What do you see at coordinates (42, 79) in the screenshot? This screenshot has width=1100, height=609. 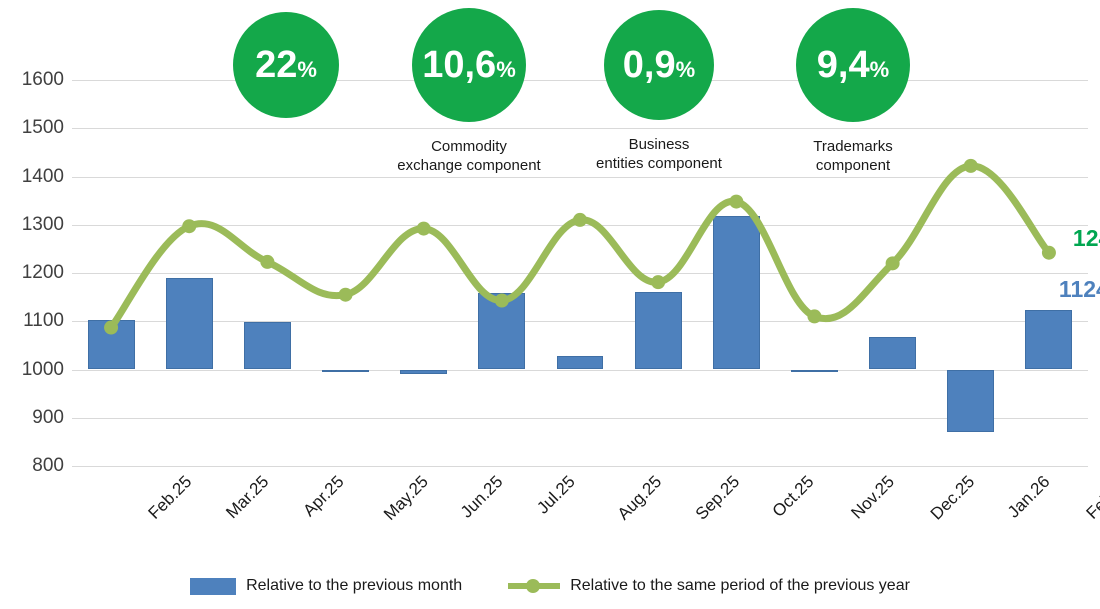 I see `y-tick-label: 1600` at bounding box center [42, 79].